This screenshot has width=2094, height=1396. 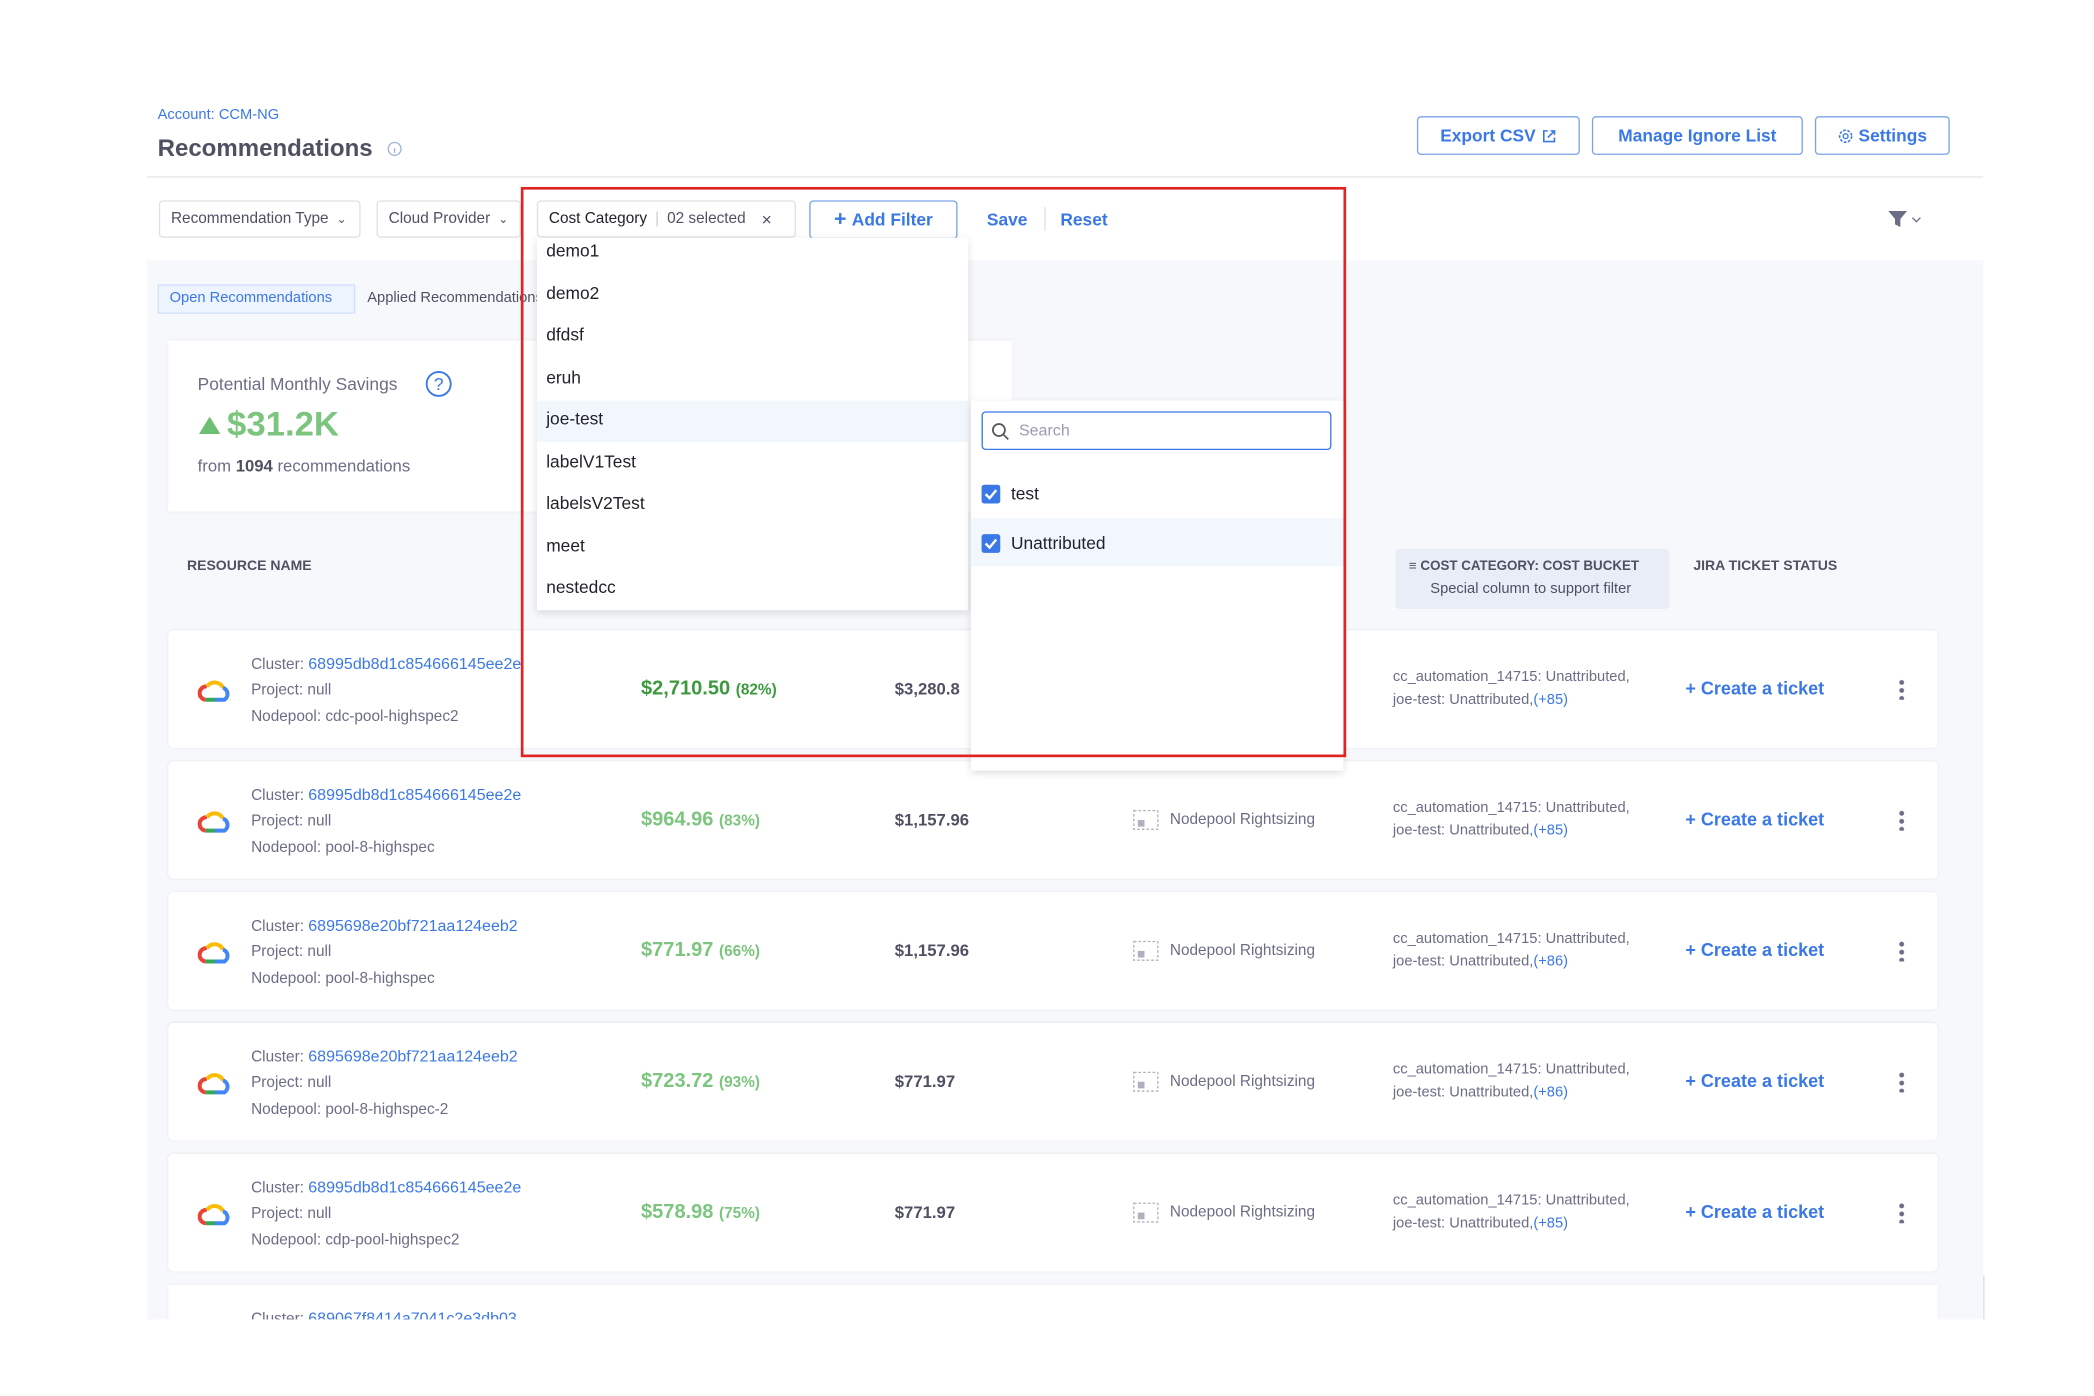 I want to click on savings: $723.72 (93%), so click(x=700, y=1081).